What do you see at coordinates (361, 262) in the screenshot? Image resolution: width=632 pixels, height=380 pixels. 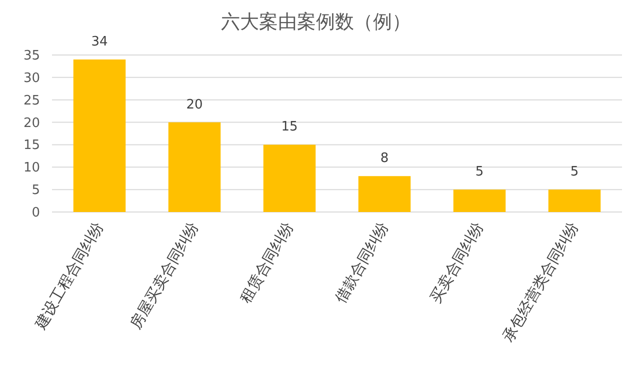 I see `x-tick-label: 借款合同纠纷` at bounding box center [361, 262].